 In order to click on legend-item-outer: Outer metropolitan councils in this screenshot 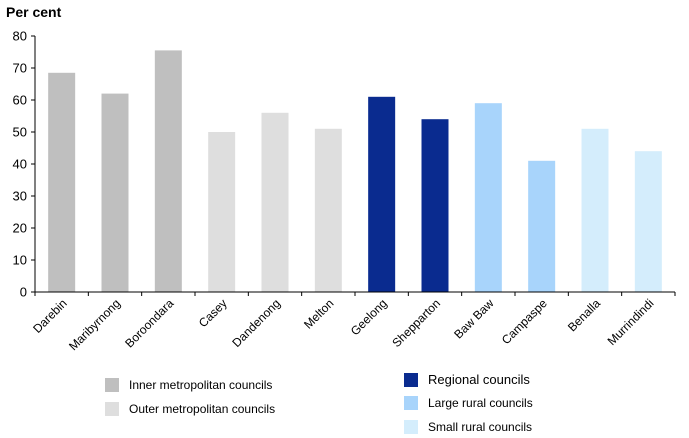, I will do `click(190, 409)`.